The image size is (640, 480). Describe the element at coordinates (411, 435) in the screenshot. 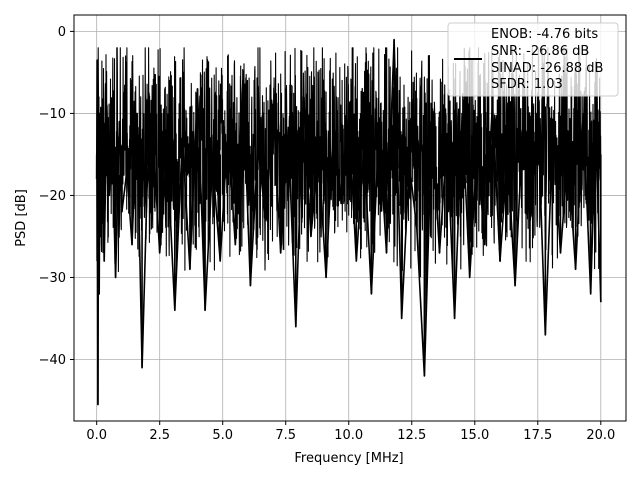

I see `x-tick-label: 12.5` at that location.